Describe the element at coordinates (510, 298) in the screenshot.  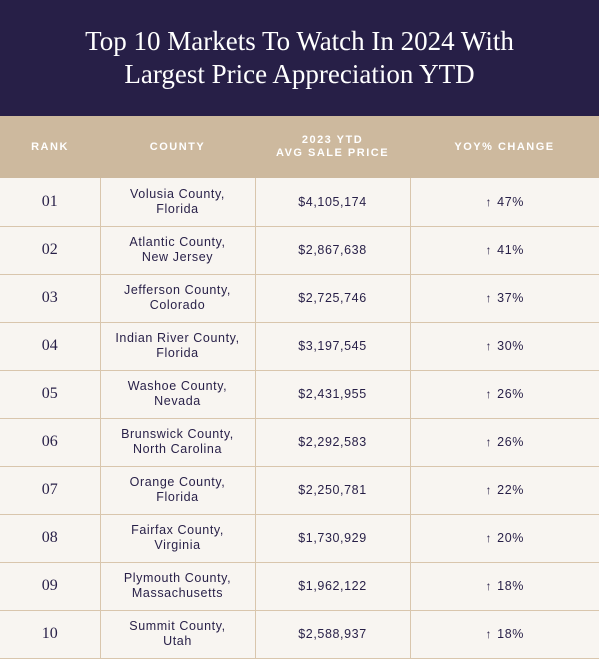
I see `change-value: 37%` at that location.